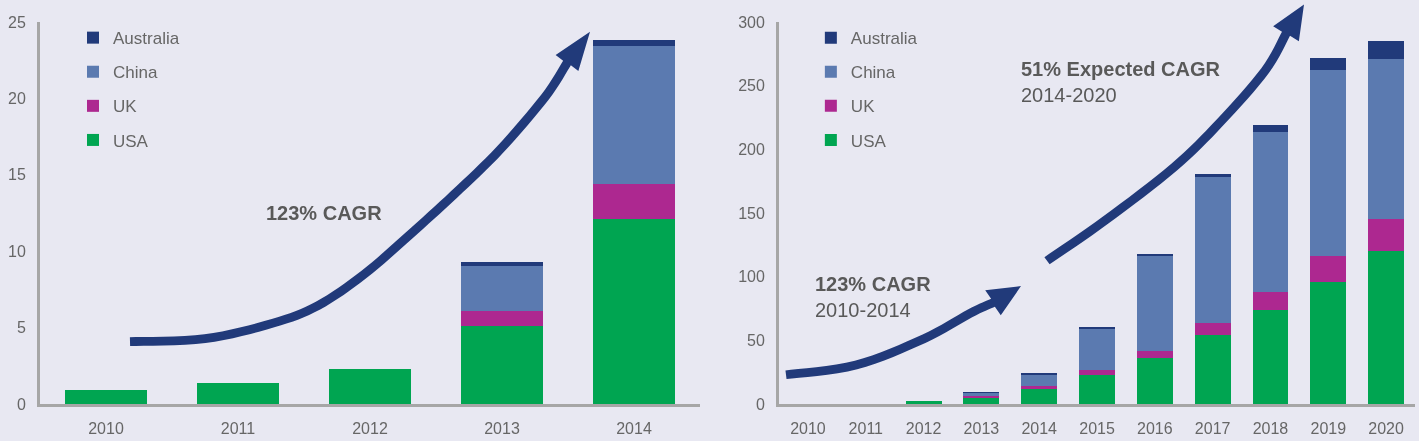 This screenshot has width=1419, height=441. What do you see at coordinates (1121, 82) in the screenshot?
I see `annotation: 51% Expected CAGR 2014-2020` at bounding box center [1121, 82].